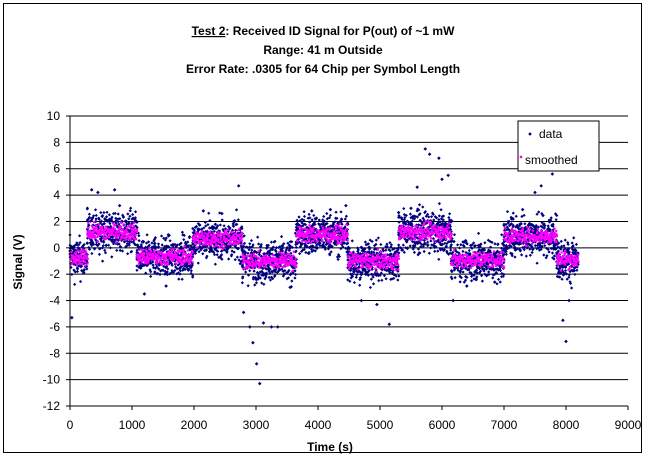  Describe the element at coordinates (52, 380) in the screenshot. I see `y-tick-label: -10` at that location.